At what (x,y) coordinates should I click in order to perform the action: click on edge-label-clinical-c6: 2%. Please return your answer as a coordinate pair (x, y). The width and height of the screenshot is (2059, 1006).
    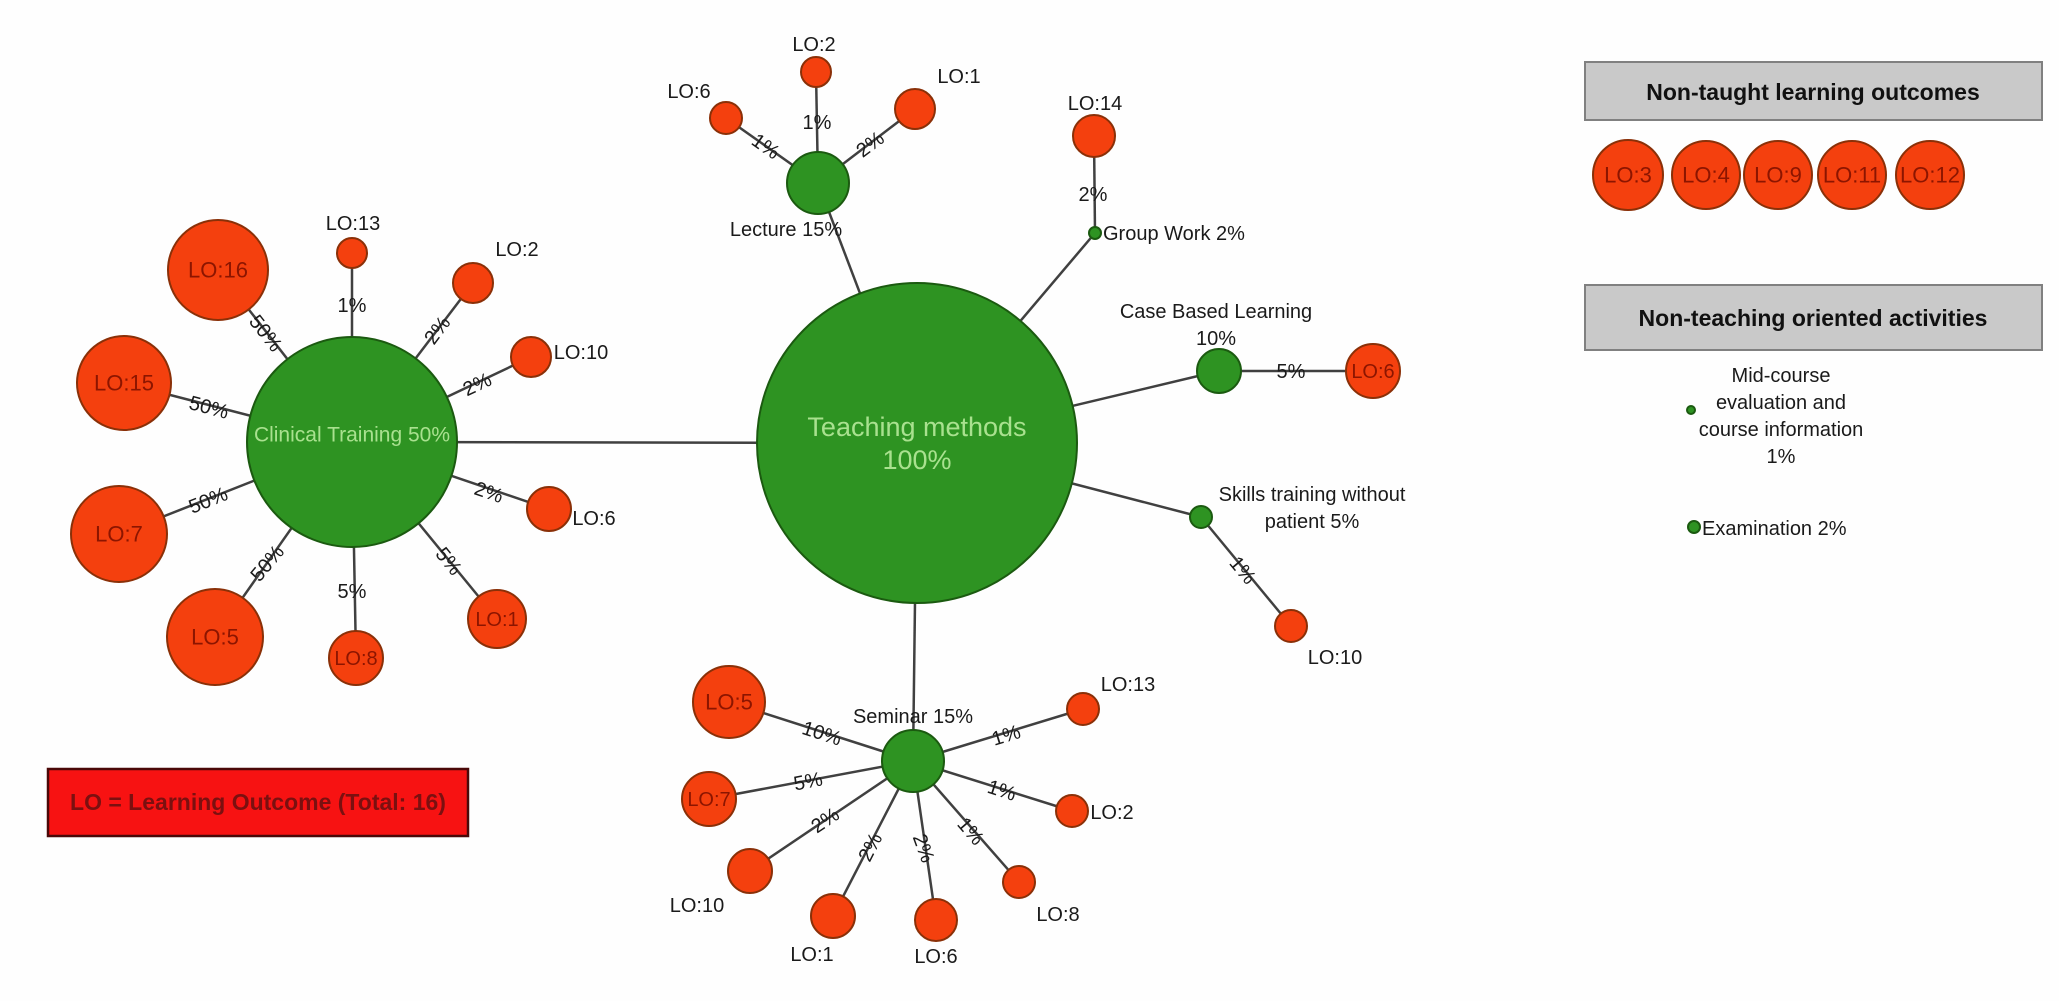
    Looking at the image, I should click on (488, 493).